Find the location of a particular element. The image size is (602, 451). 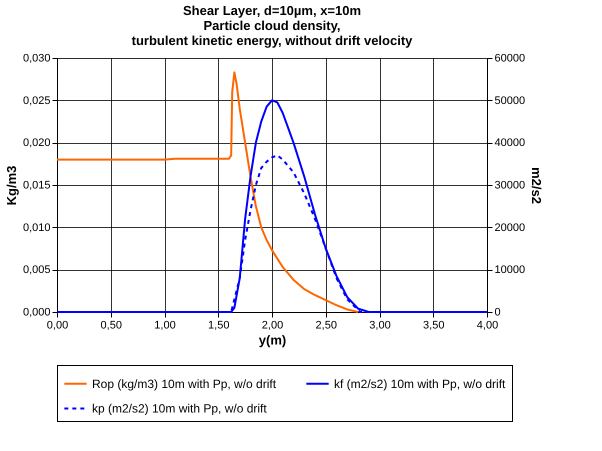

y2-tick-label: 20000 is located at coordinates (510, 228).